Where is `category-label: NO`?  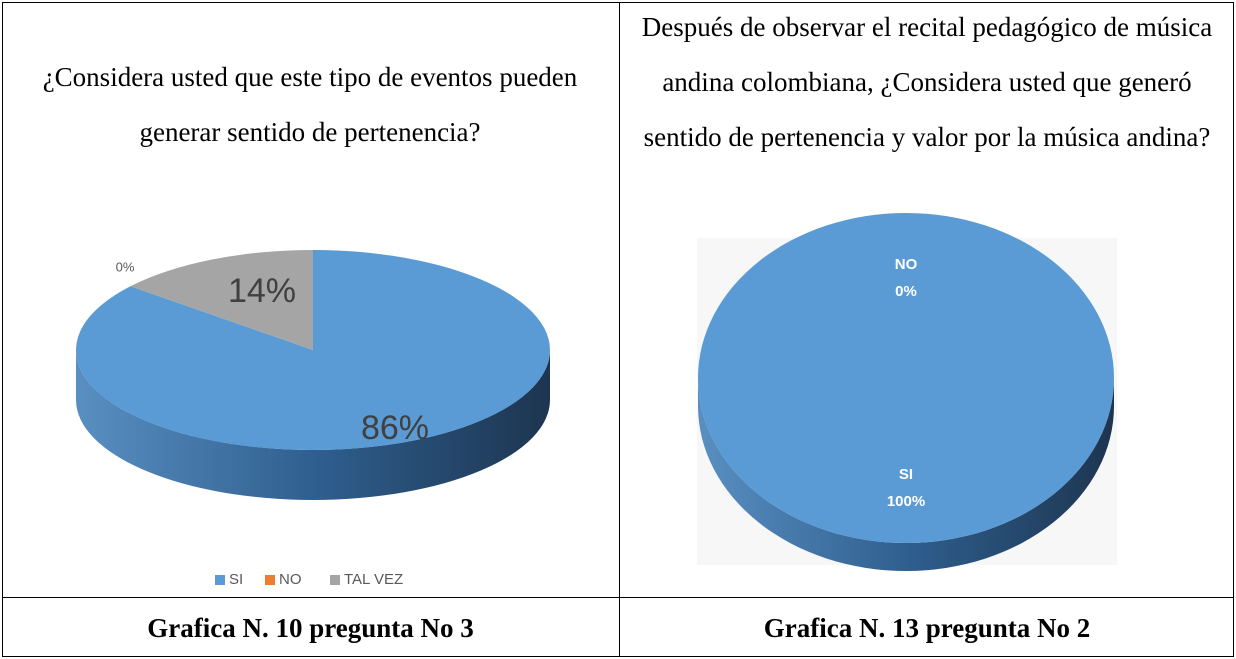 category-label: NO is located at coordinates (906, 264).